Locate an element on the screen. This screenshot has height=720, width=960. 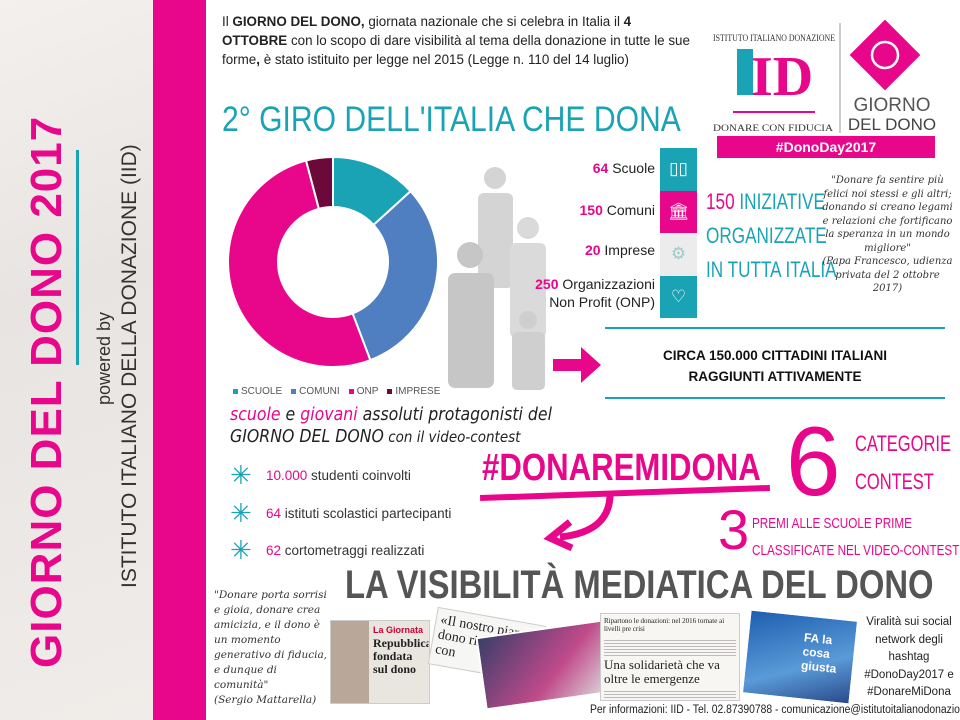
section-title: 2° GIRO DELL'ITALIA CHE DONA is located at coordinates (451, 119).